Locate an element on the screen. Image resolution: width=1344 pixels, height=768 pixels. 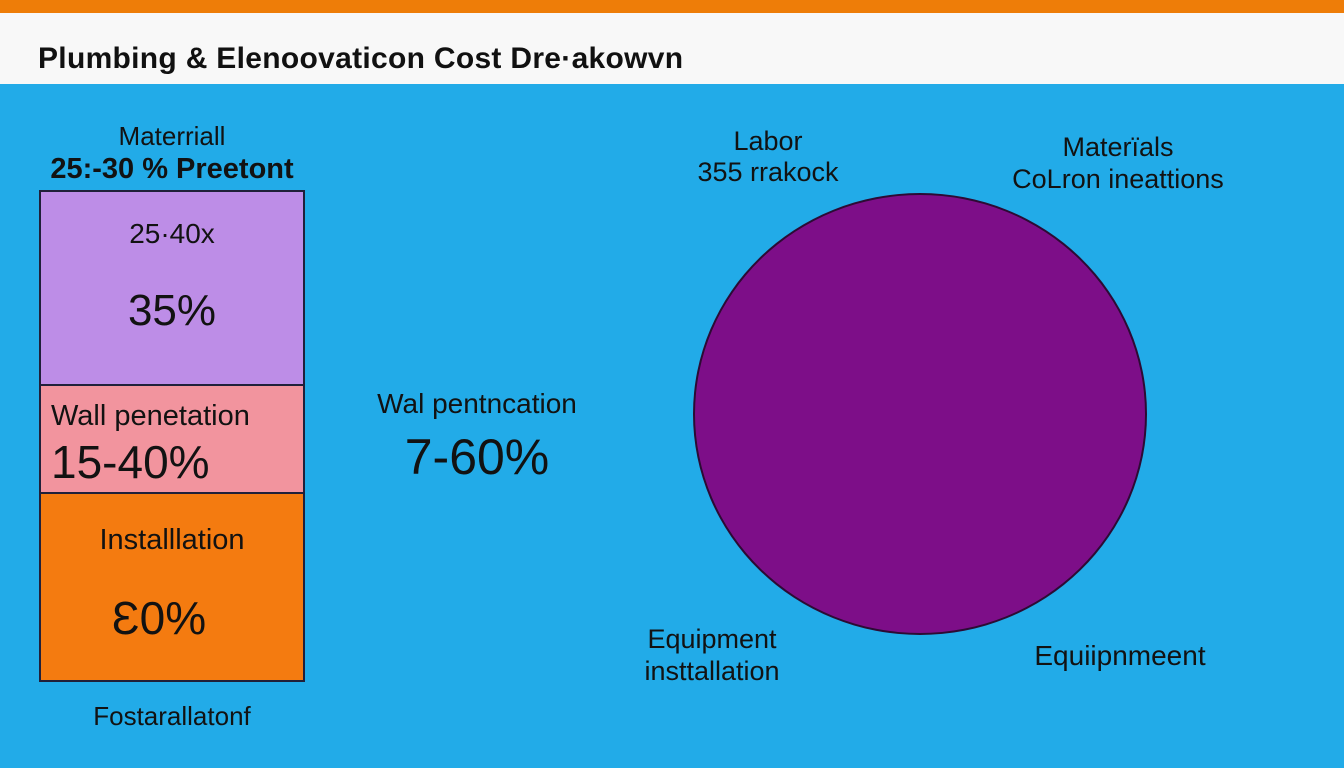
materials-label-line2: CoLron ineattions is located at coordinates (1118, 179).